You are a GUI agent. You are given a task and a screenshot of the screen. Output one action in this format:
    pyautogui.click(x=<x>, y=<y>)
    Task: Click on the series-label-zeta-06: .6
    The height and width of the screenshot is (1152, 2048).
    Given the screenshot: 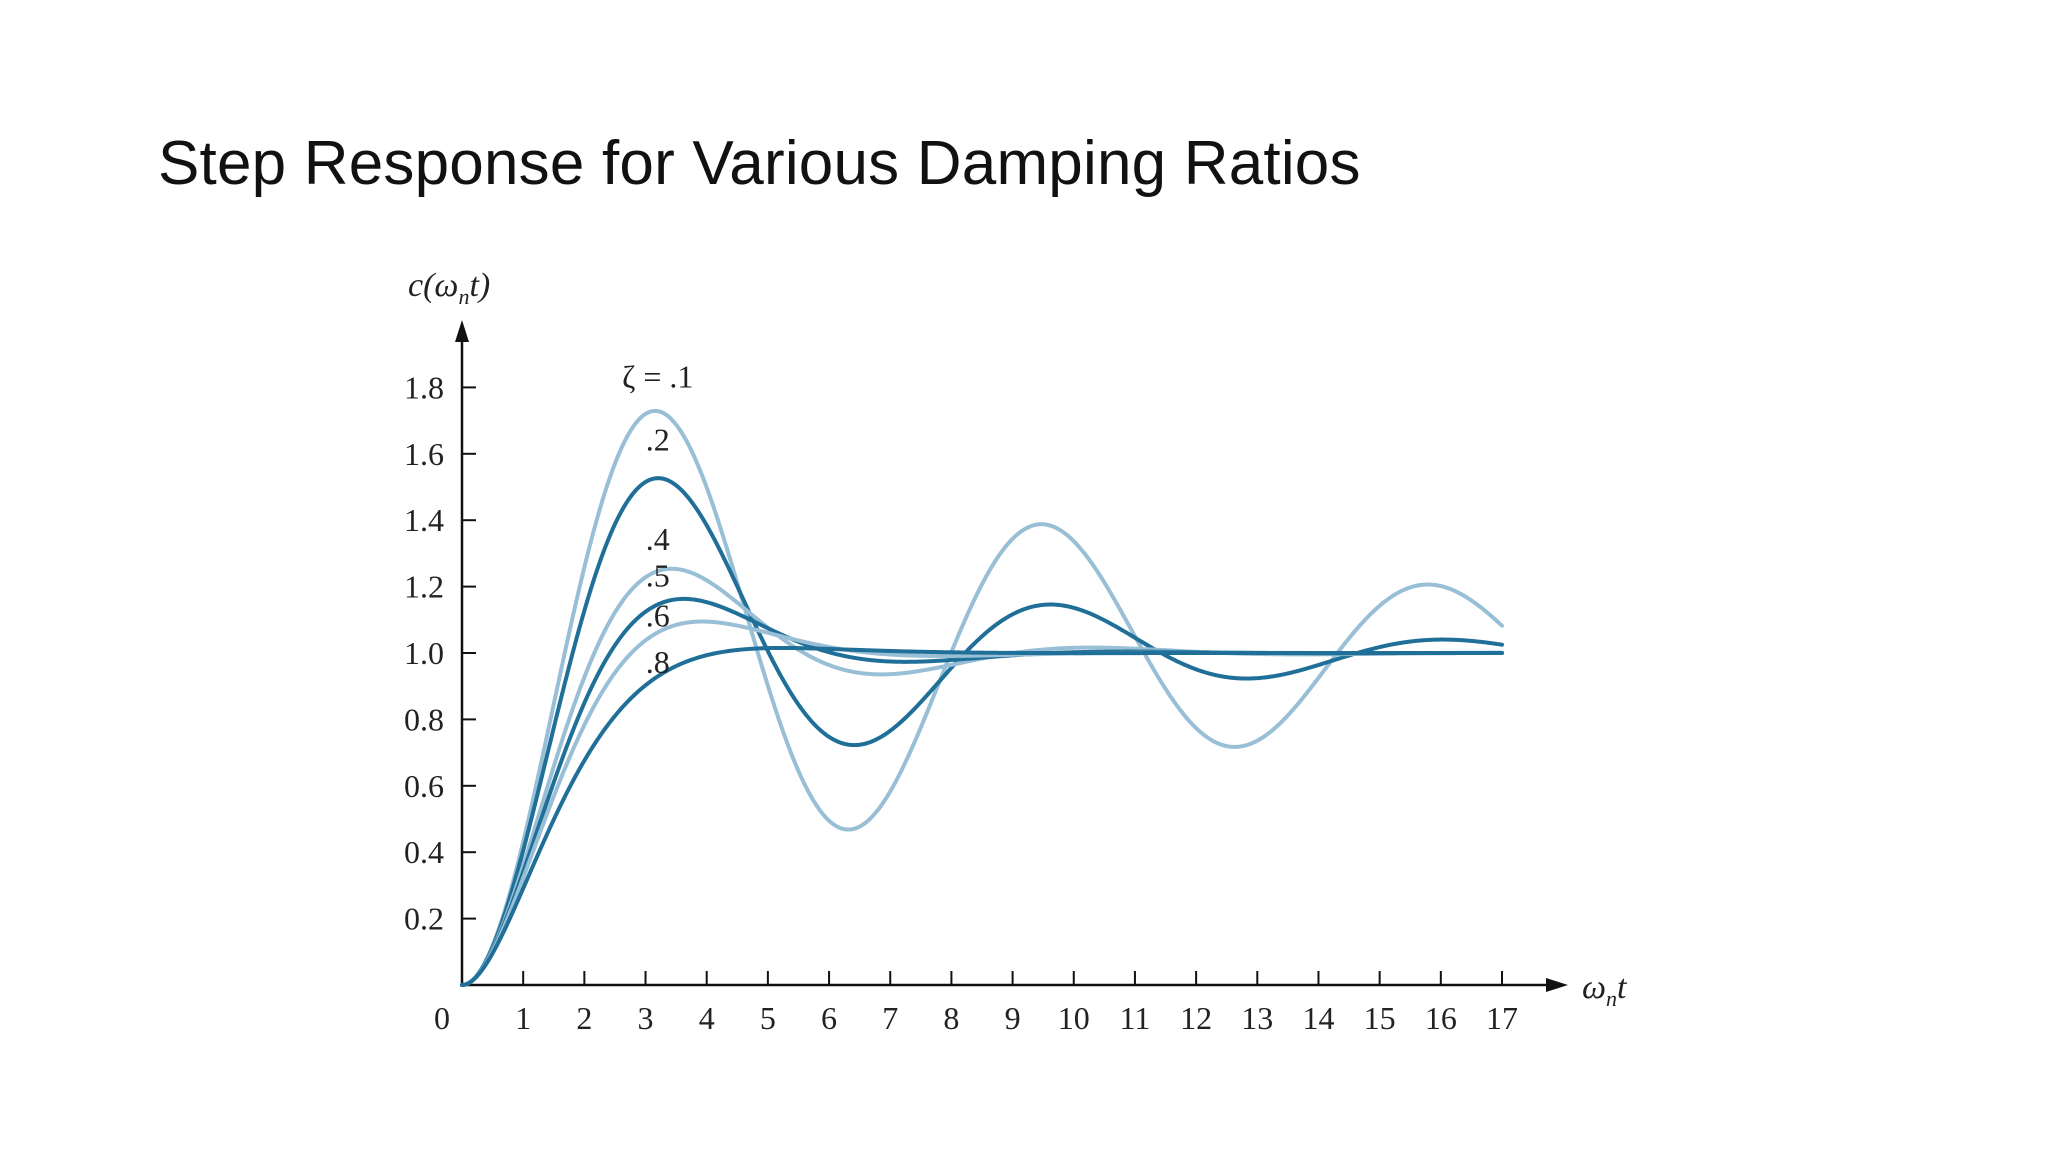 What is the action you would take?
    pyautogui.click(x=658, y=615)
    